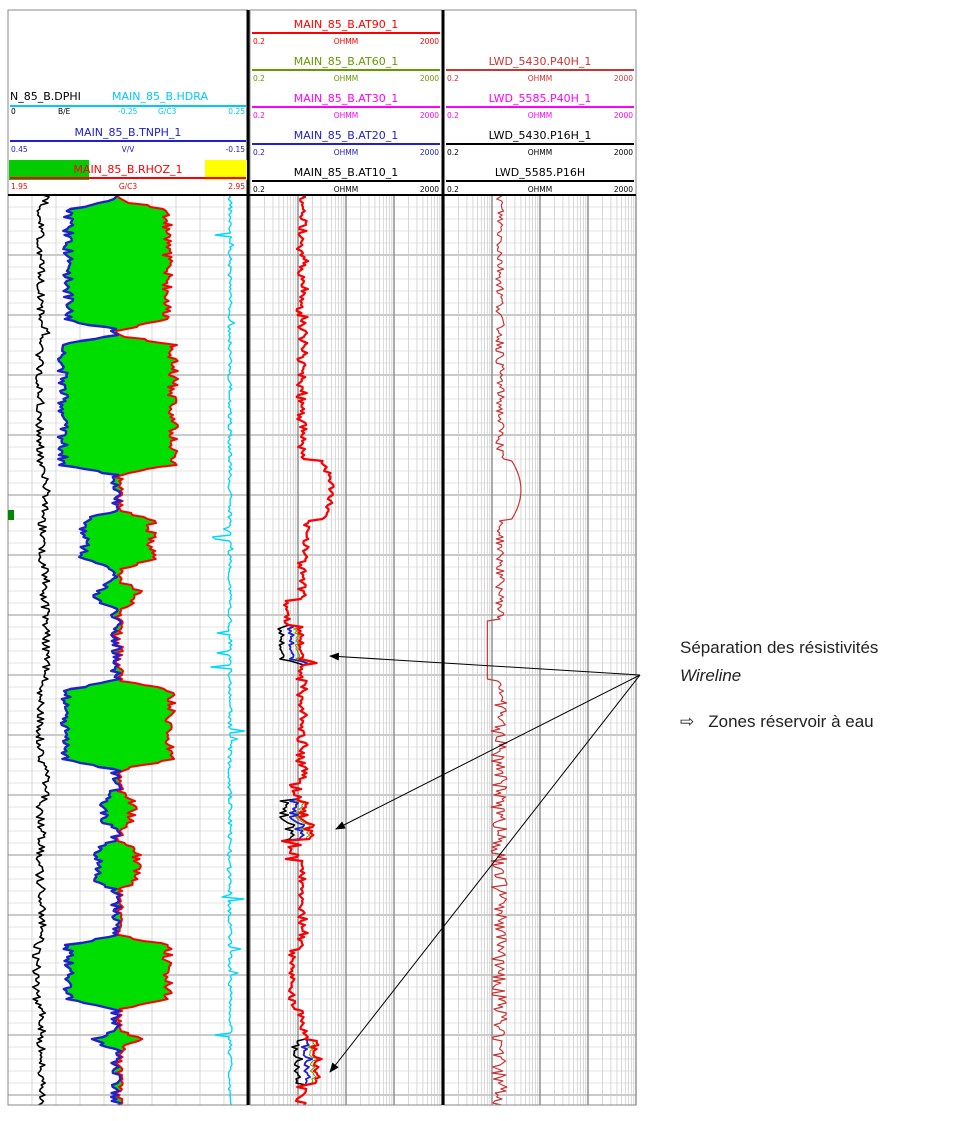 Image resolution: width=974 pixels, height=1121 pixels. Describe the element at coordinates (346, 172) in the screenshot. I see `header-curve-name: MAIN_85_B.AT10_1` at that location.